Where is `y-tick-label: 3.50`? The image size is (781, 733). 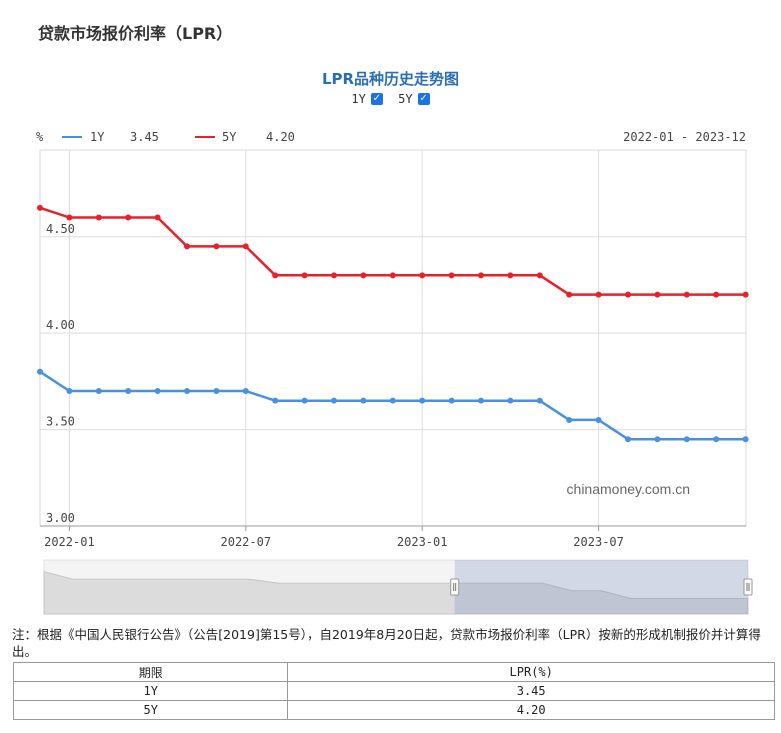 y-tick-label: 3.50 is located at coordinates (60, 422).